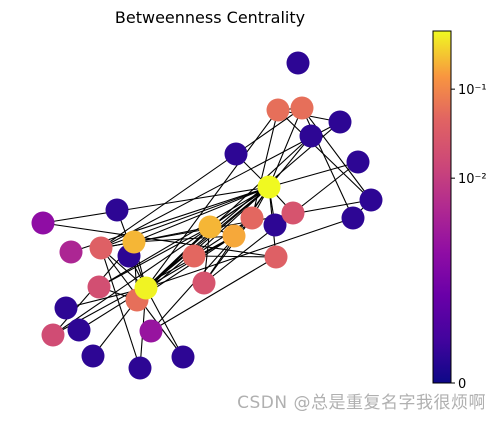  Describe the element at coordinates (210, 17) in the screenshot. I see `chart-title: Betweenness Centrality` at that location.